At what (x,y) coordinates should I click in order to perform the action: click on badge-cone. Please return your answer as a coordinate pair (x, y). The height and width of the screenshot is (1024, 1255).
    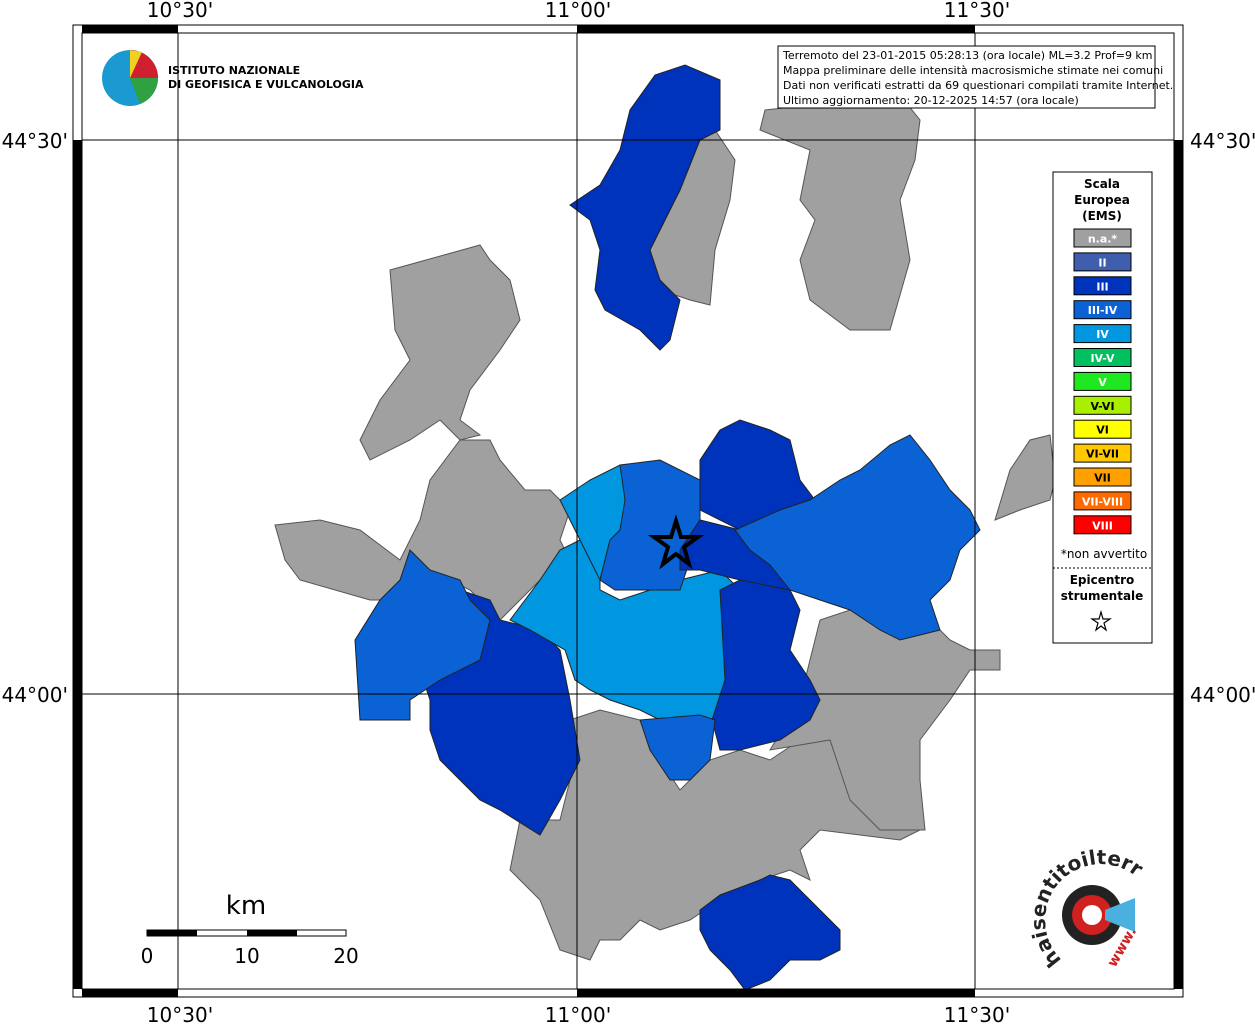
    Looking at the image, I should click on (1120, 915).